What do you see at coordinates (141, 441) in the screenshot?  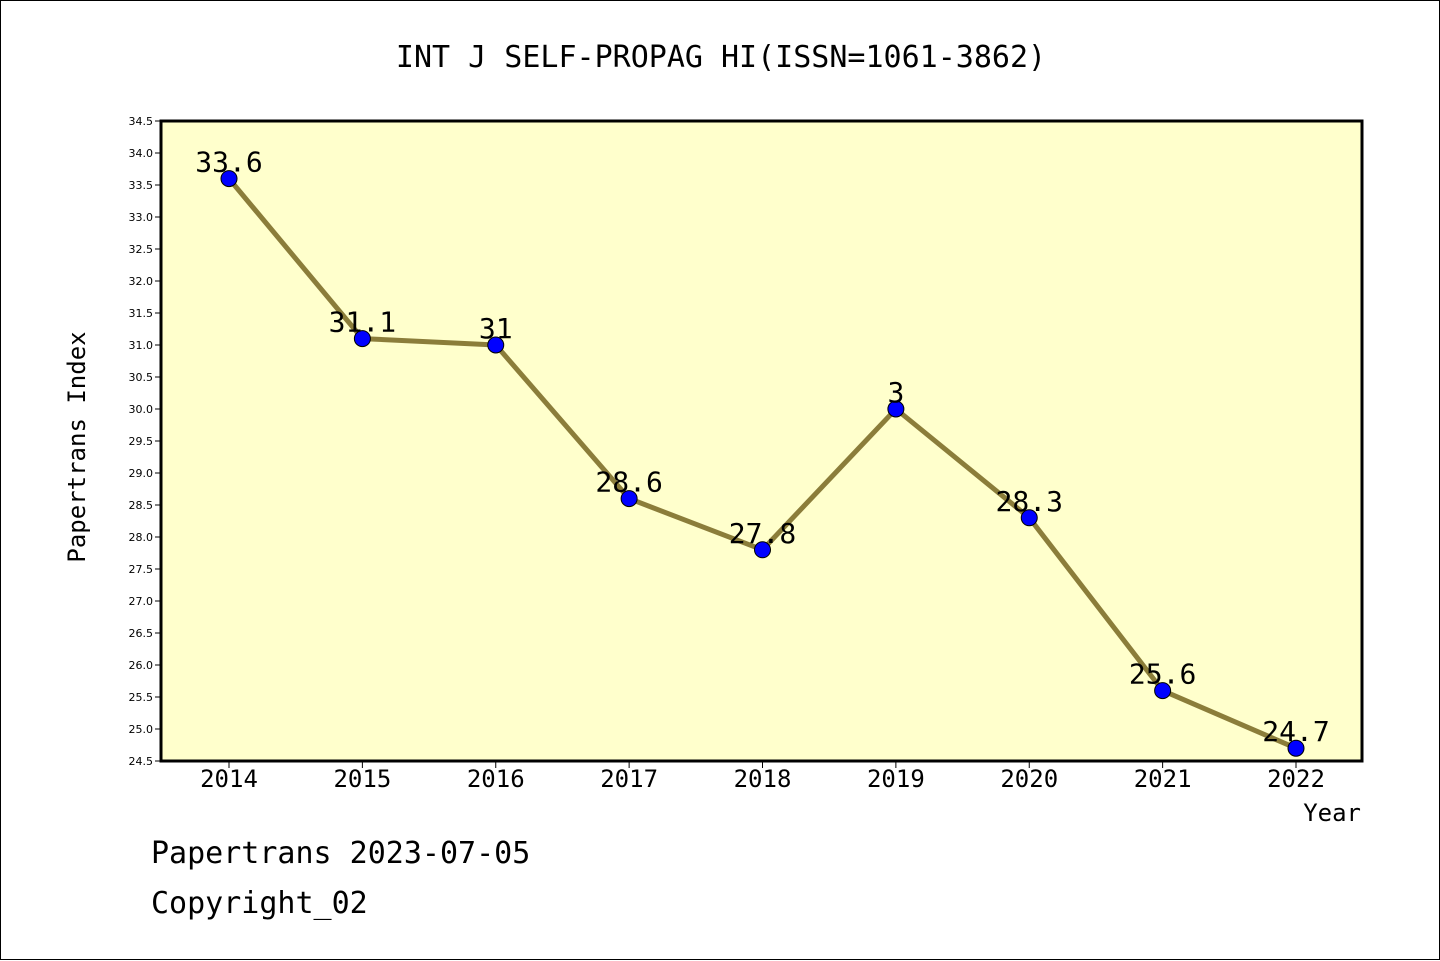 I see `y-tick-label: 29.5` at bounding box center [141, 441].